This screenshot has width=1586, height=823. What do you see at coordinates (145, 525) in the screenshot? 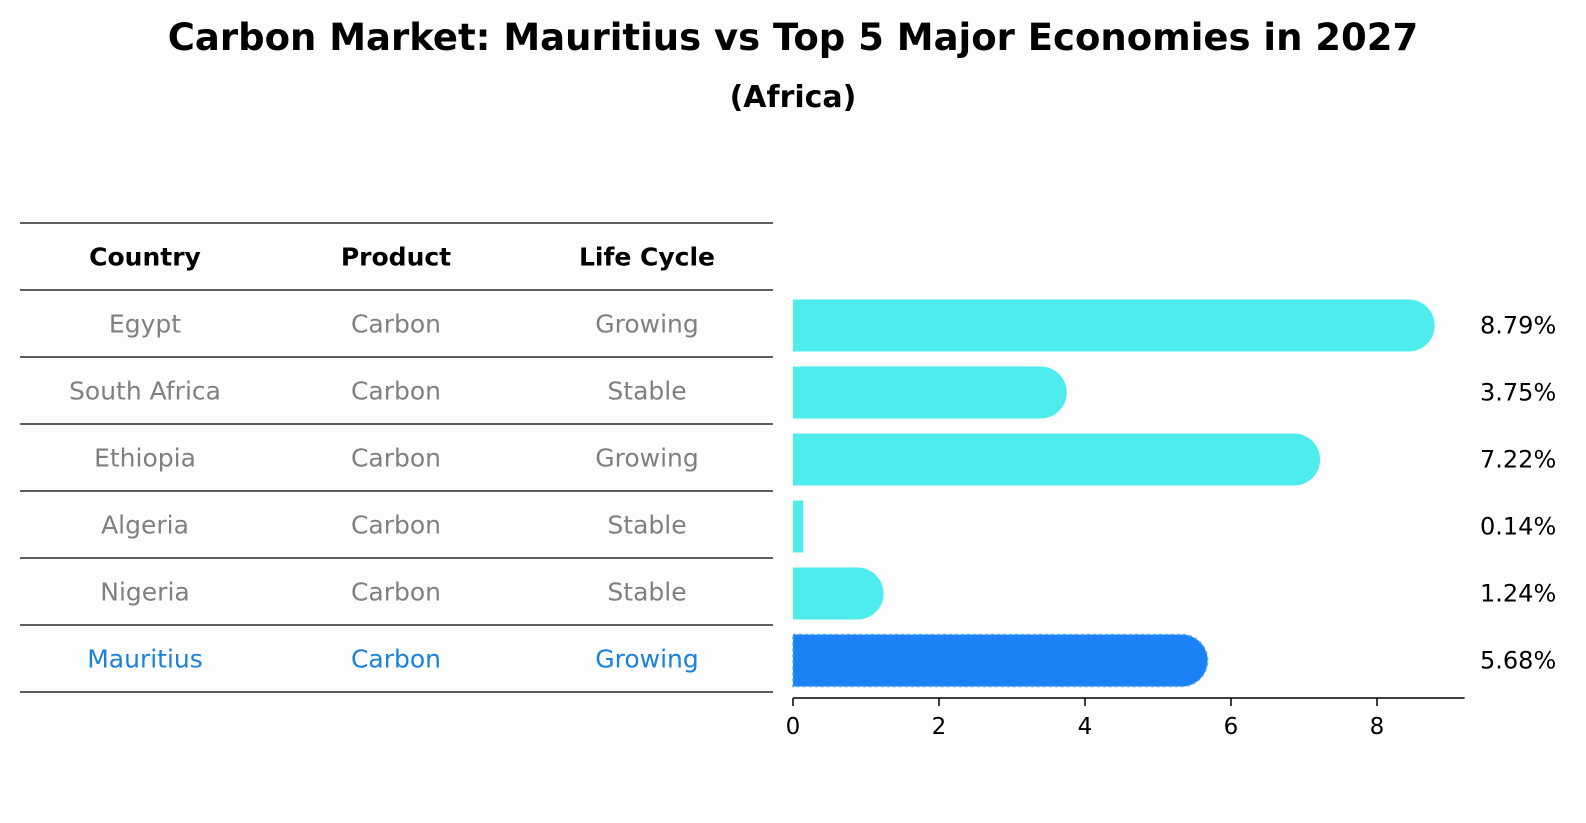
I see `country-cell: Algeria` at bounding box center [145, 525].